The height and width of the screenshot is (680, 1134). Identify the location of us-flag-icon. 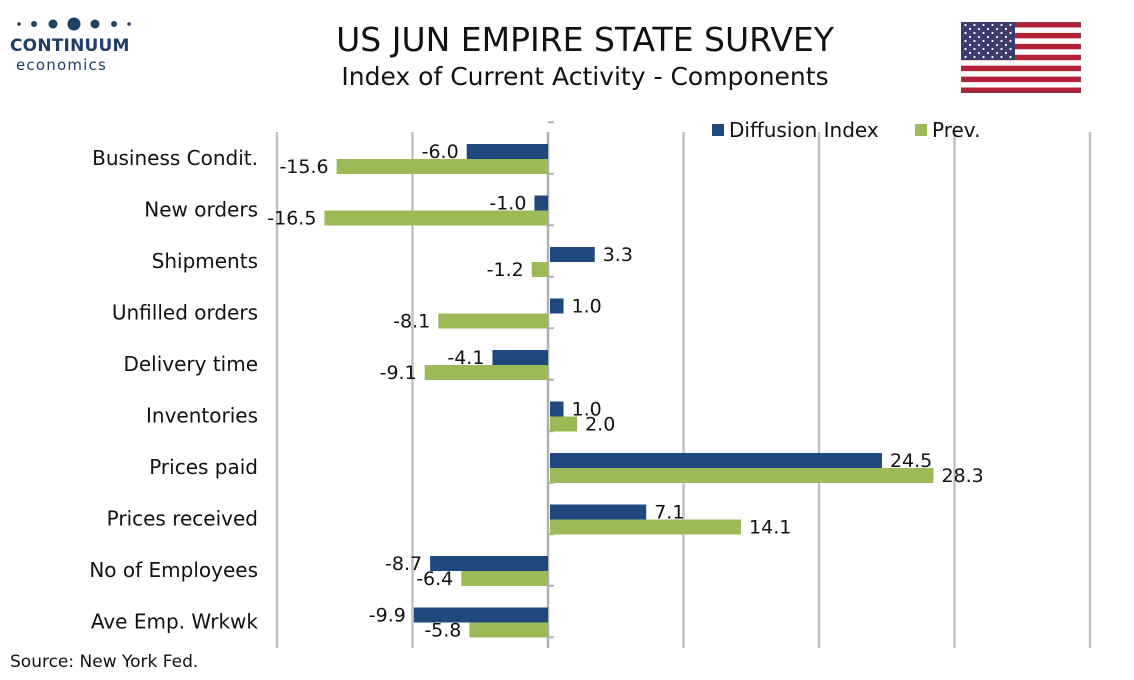
(1021, 57).